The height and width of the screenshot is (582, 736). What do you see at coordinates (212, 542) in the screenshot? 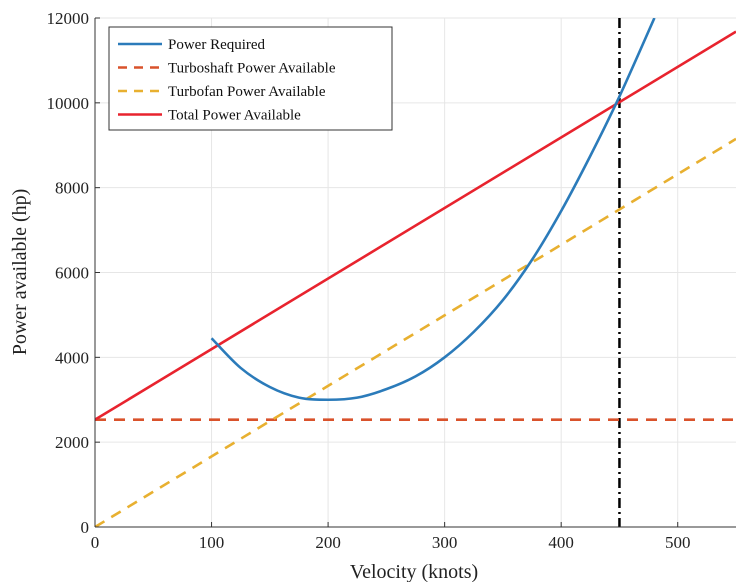
I see `x-tick-label: 100` at bounding box center [212, 542].